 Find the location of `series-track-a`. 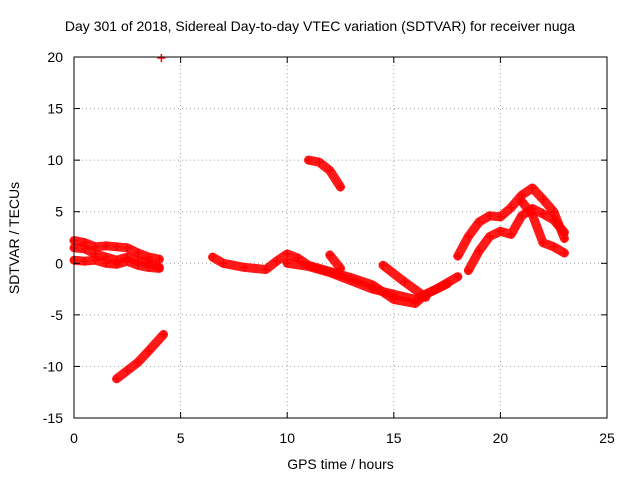

series-track-a is located at coordinates (116, 250).